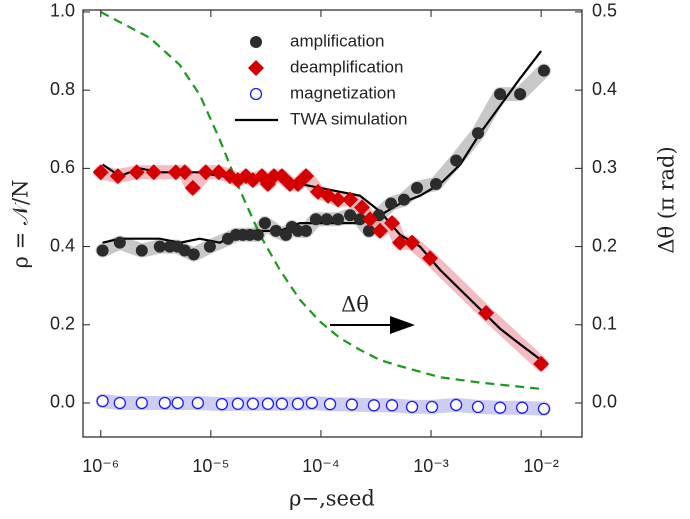  Describe the element at coordinates (320, 466) in the screenshot. I see `x-tick-label: 10⁻⁴` at that location.